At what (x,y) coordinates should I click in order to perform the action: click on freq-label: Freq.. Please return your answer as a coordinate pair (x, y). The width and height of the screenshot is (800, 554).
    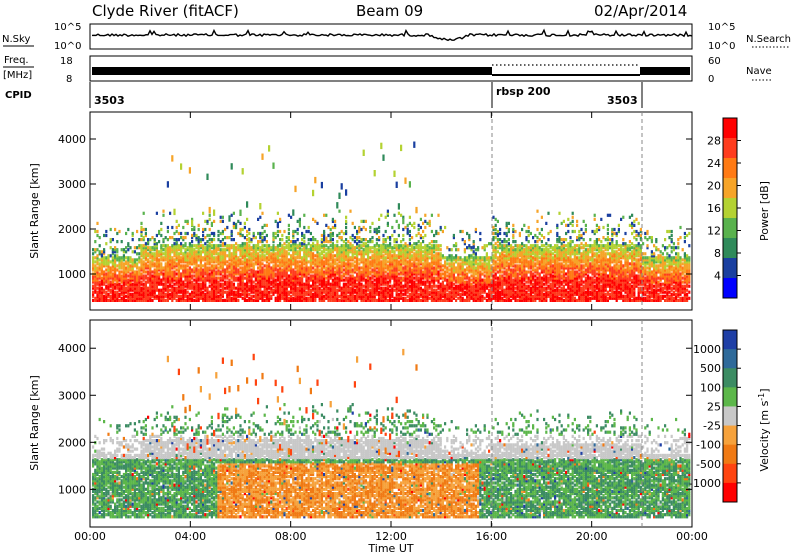
    Looking at the image, I should click on (16, 60).